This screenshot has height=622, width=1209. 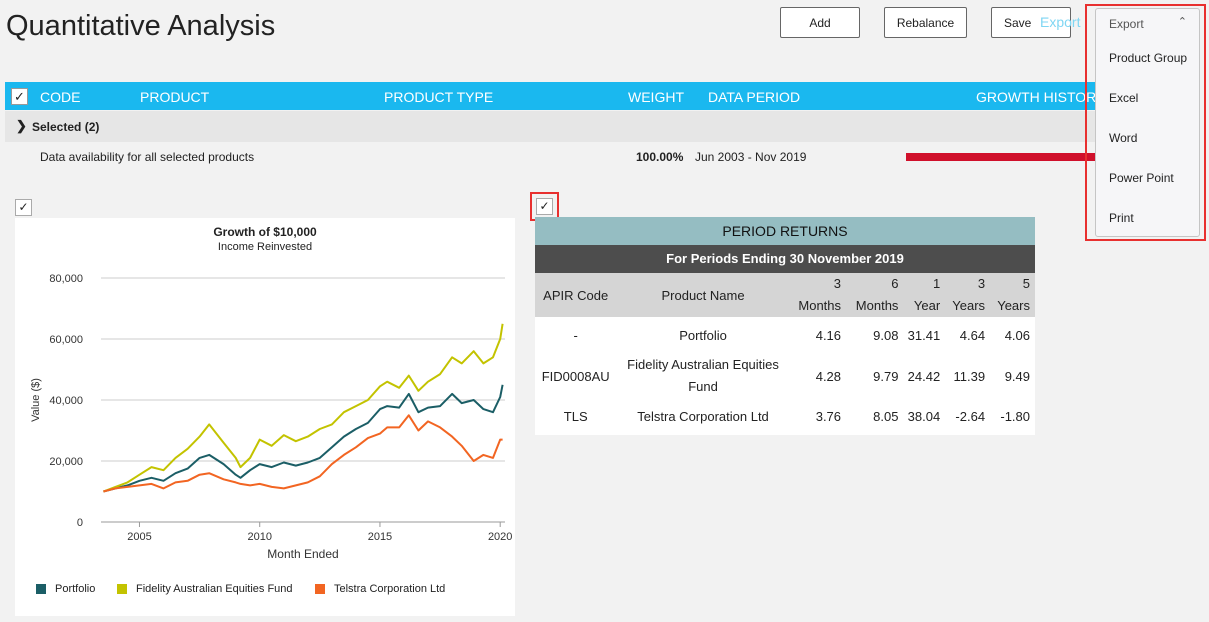 I want to click on return-cell: 9.49, so click(x=1012, y=376).